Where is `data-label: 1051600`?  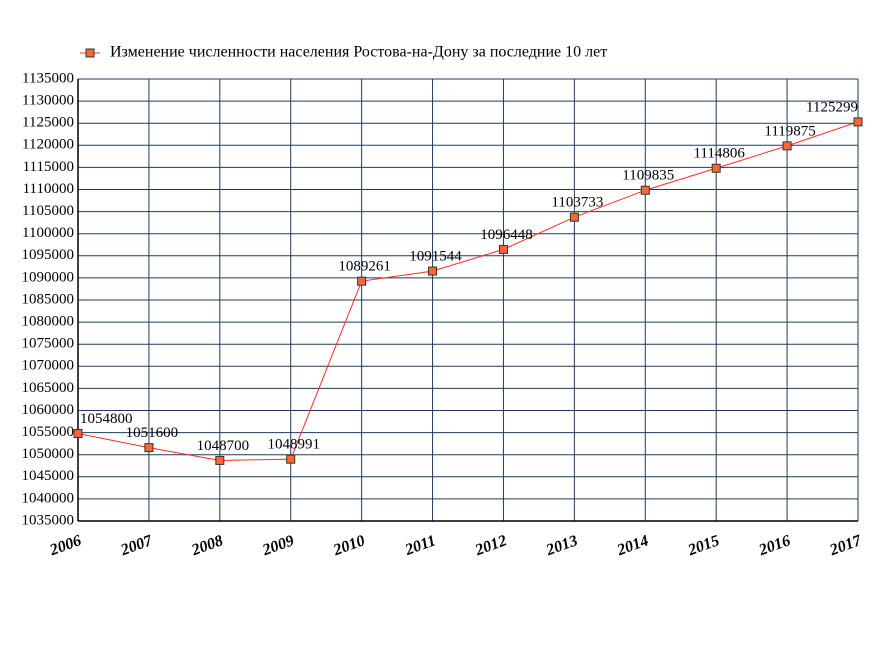 data-label: 1051600 is located at coordinates (152, 433).